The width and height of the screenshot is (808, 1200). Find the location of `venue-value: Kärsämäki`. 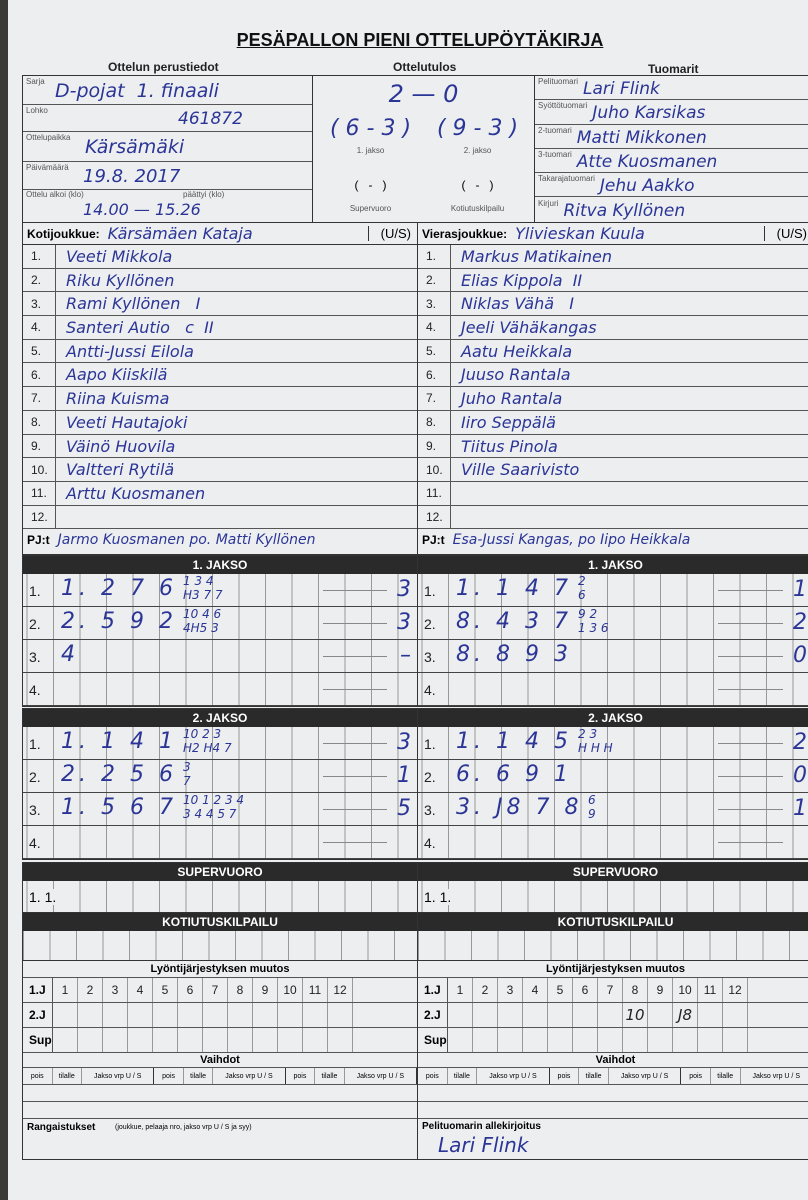

venue-value: Kärsämäki is located at coordinates (135, 147).